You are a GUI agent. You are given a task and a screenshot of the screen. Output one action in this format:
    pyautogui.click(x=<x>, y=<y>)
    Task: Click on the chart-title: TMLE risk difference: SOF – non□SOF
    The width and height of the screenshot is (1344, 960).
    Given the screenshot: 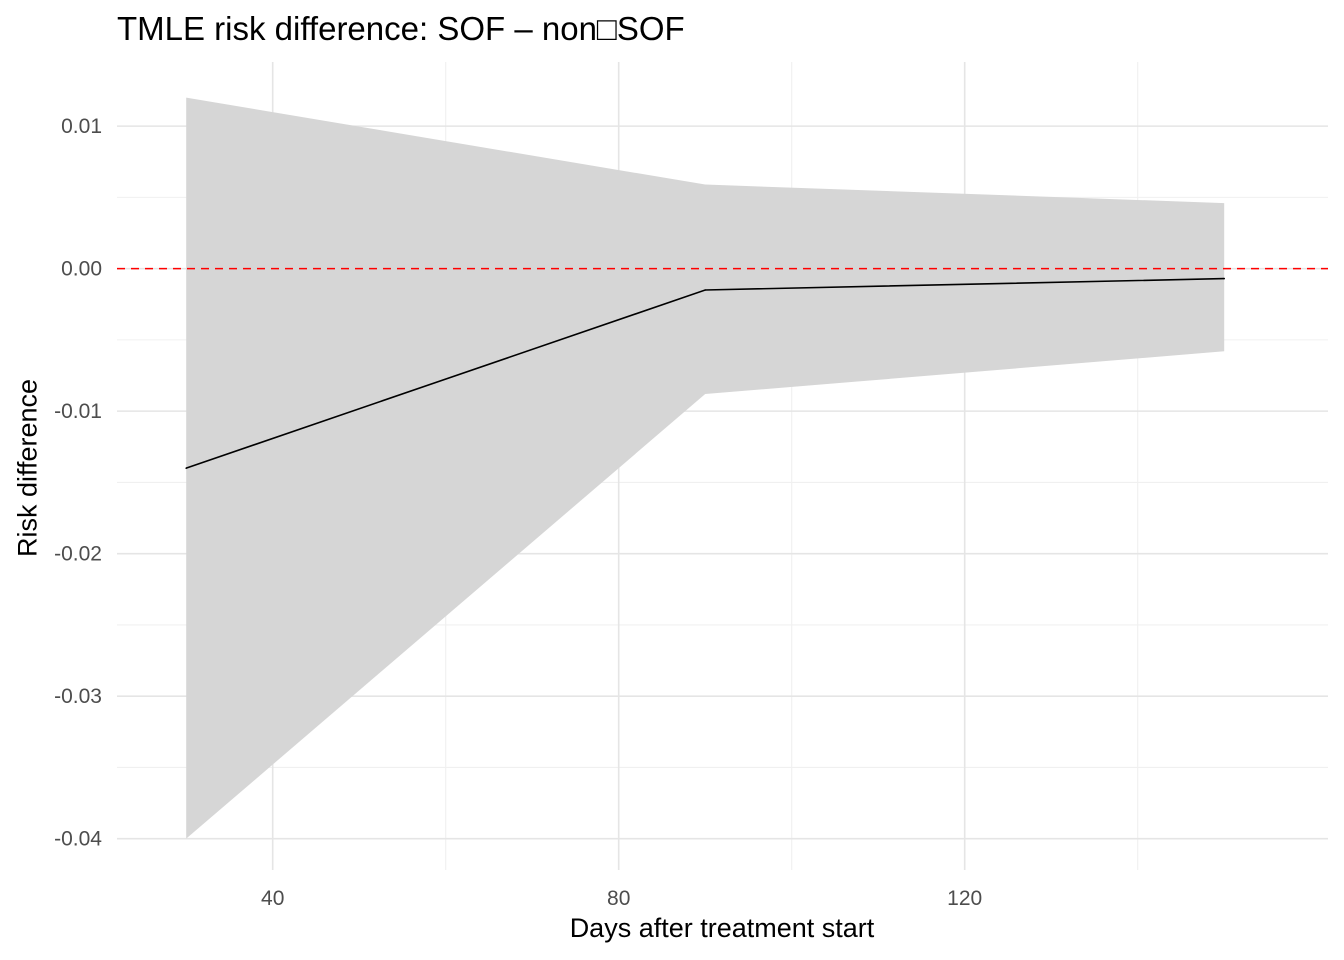 What is the action you would take?
    pyautogui.click(x=401, y=28)
    